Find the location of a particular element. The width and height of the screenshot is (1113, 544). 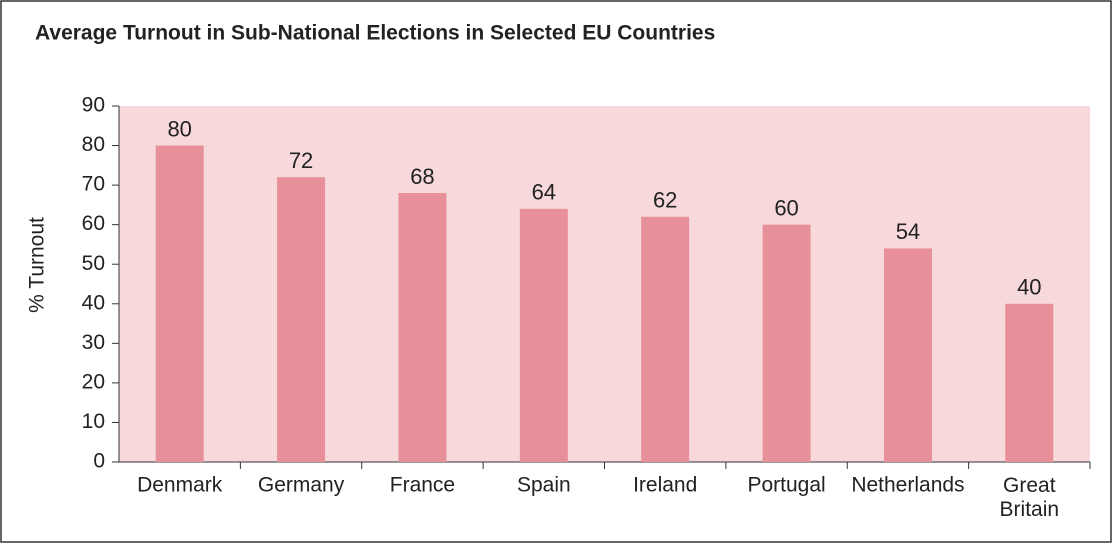

x-tick-label: Germany is located at coordinates (301, 485).